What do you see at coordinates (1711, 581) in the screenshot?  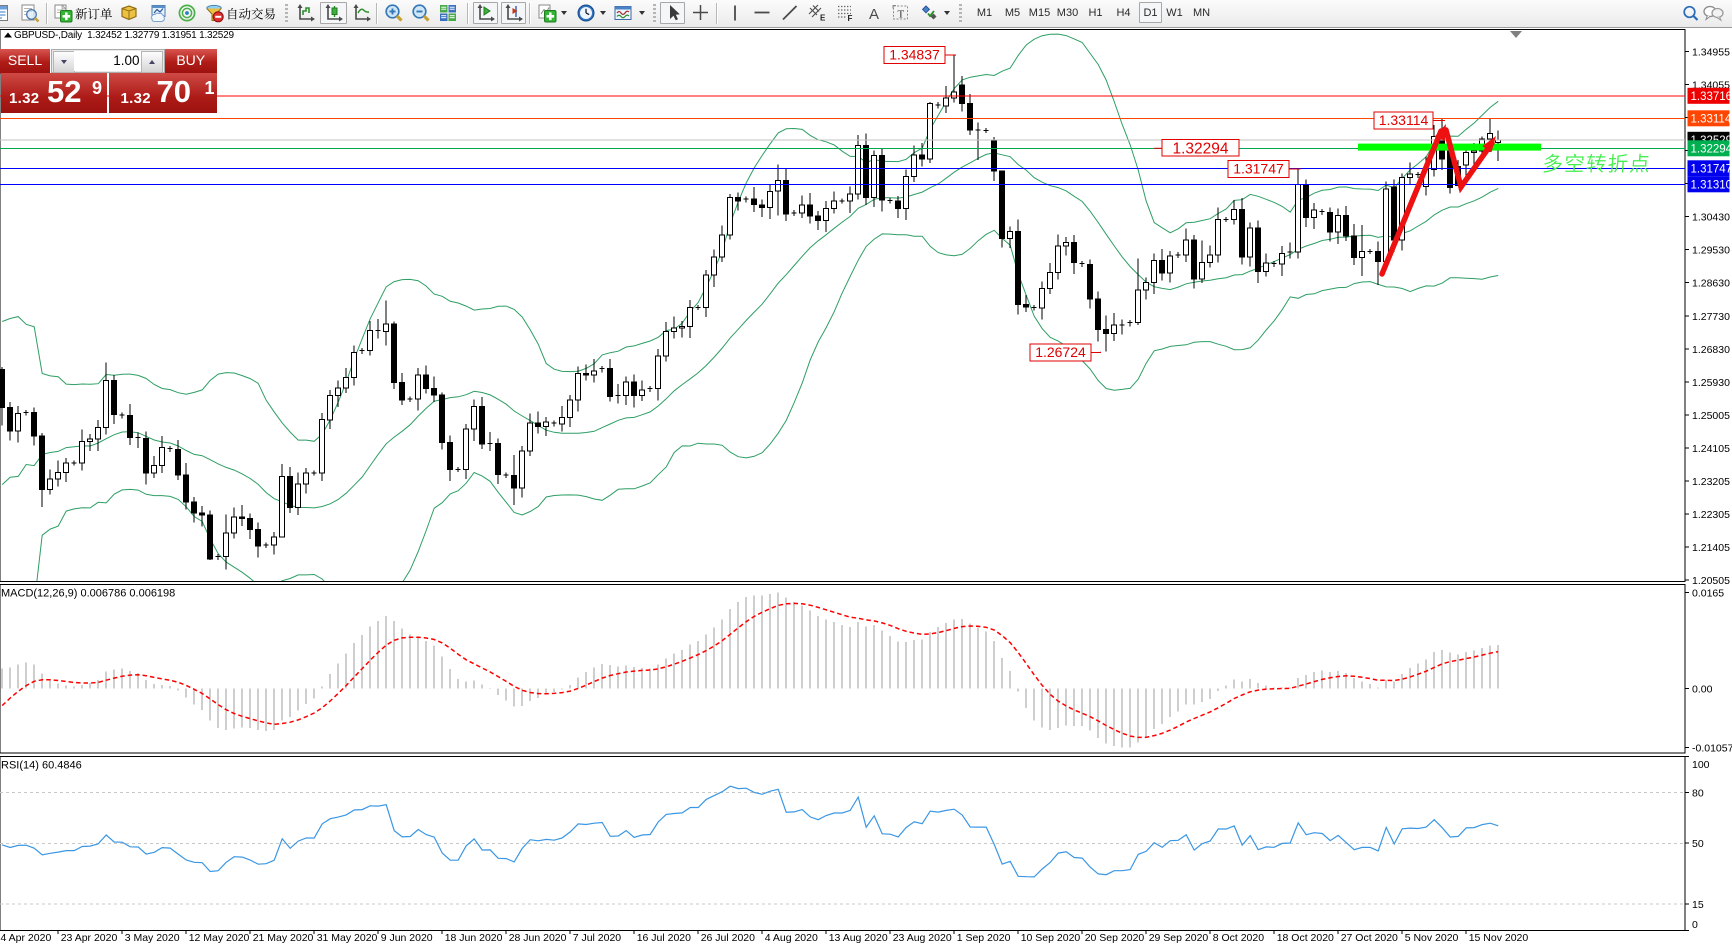 I see `svg-text: 1.20505` at bounding box center [1711, 581].